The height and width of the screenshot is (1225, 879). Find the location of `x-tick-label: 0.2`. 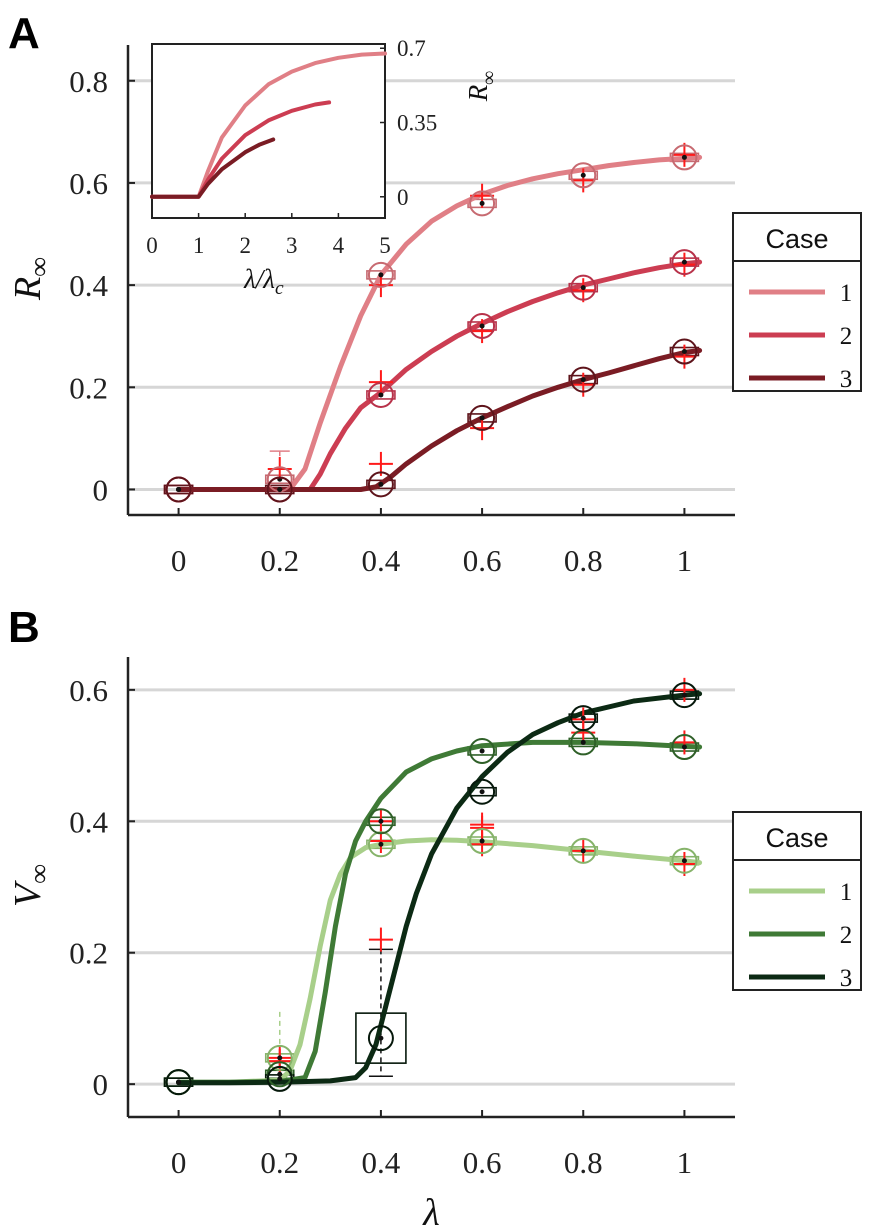

x-tick-label: 0.2 is located at coordinates (279, 560).